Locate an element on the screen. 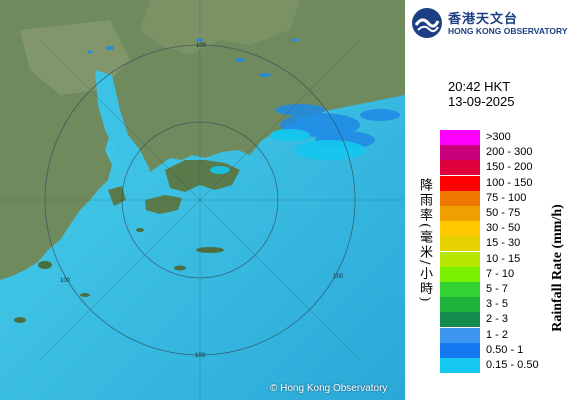 This screenshot has width=577, height=400. timestamp-time: 20:42 HKT is located at coordinates (479, 86).